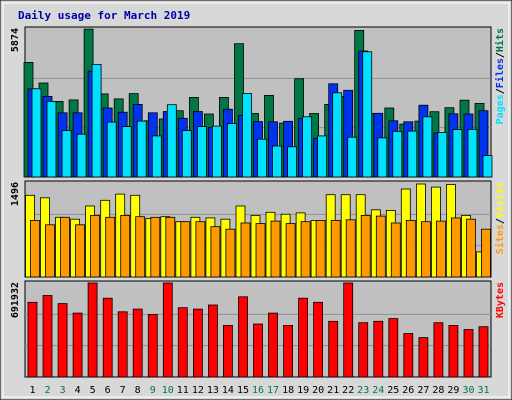  What do you see at coordinates (93, 390) in the screenshot?
I see `day-label: 5` at bounding box center [93, 390].